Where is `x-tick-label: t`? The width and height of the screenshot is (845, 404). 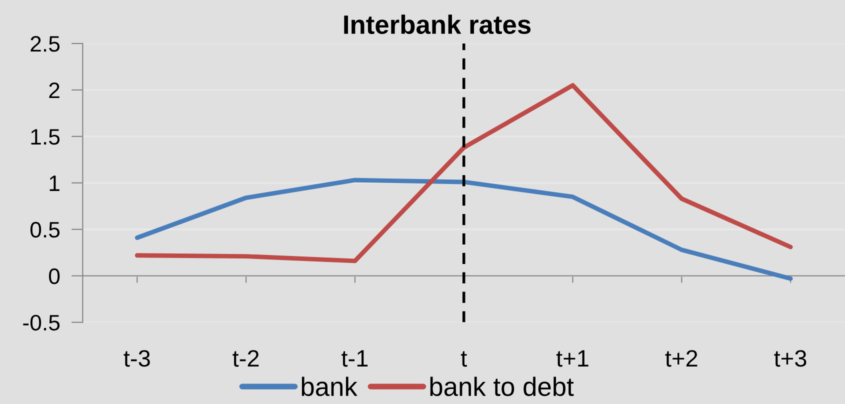 x-tick-label: t is located at coordinates (463, 359).